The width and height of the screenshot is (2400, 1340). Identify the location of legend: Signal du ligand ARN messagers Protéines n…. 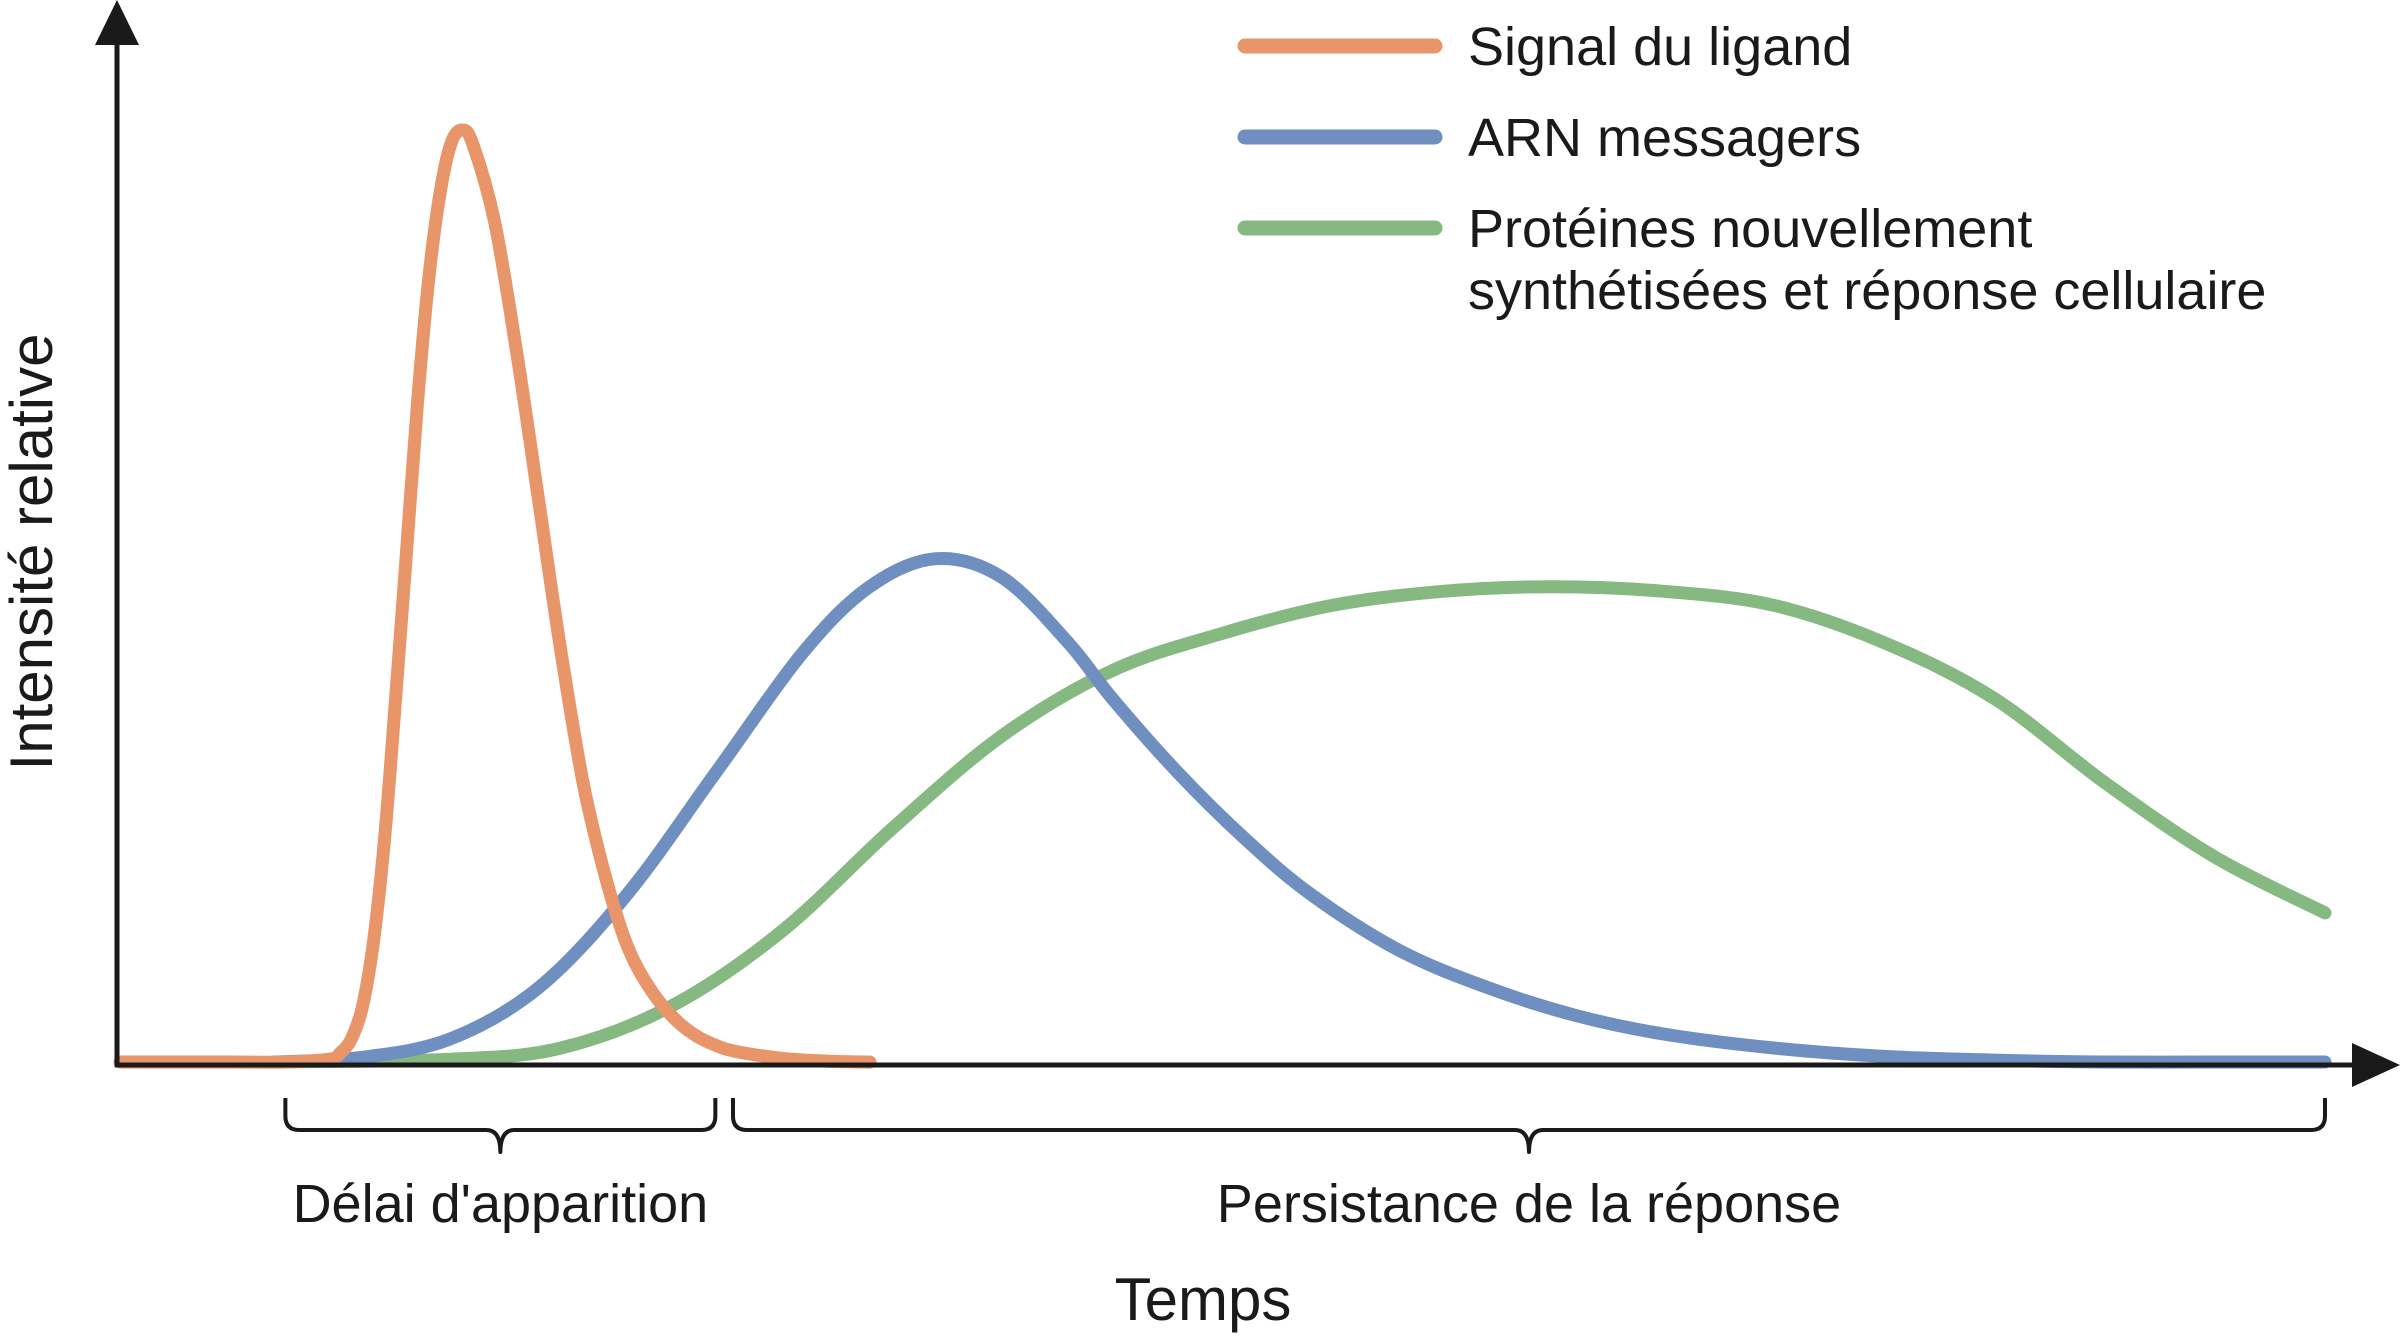
(1751, 169).